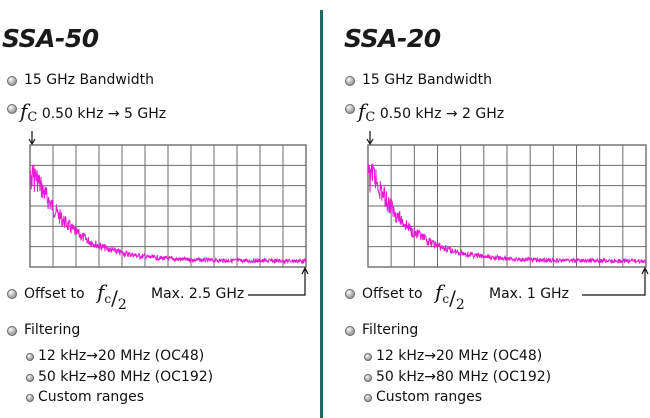  Describe the element at coordinates (104, 114) in the screenshot. I see `fc-range-text: 0.50 kHz → 5 GHz` at that location.